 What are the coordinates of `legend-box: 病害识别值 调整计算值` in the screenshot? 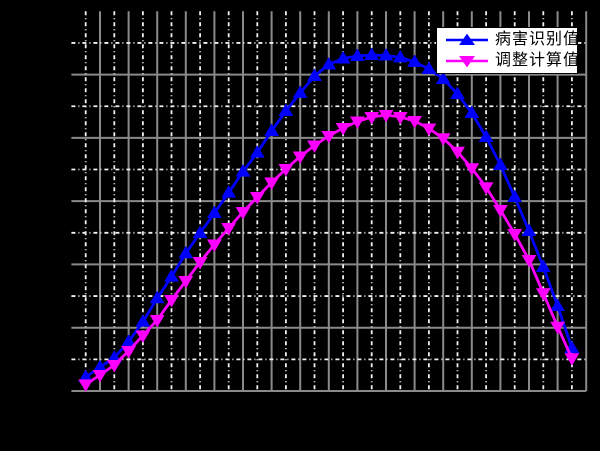 It's located at (507, 50).